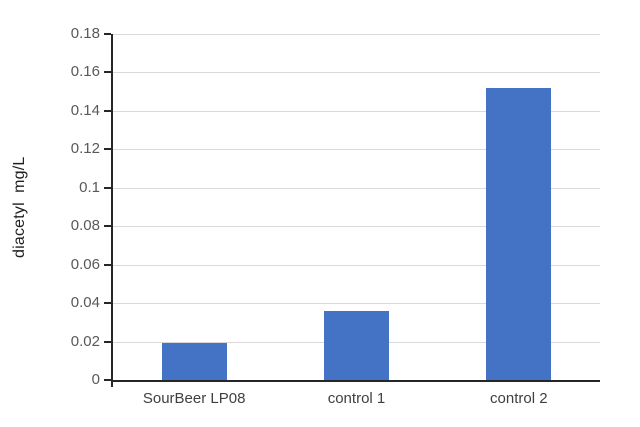 The image size is (640, 427). What do you see at coordinates (85, 264) in the screenshot?
I see `y-tick-label: 0.06` at bounding box center [85, 264].